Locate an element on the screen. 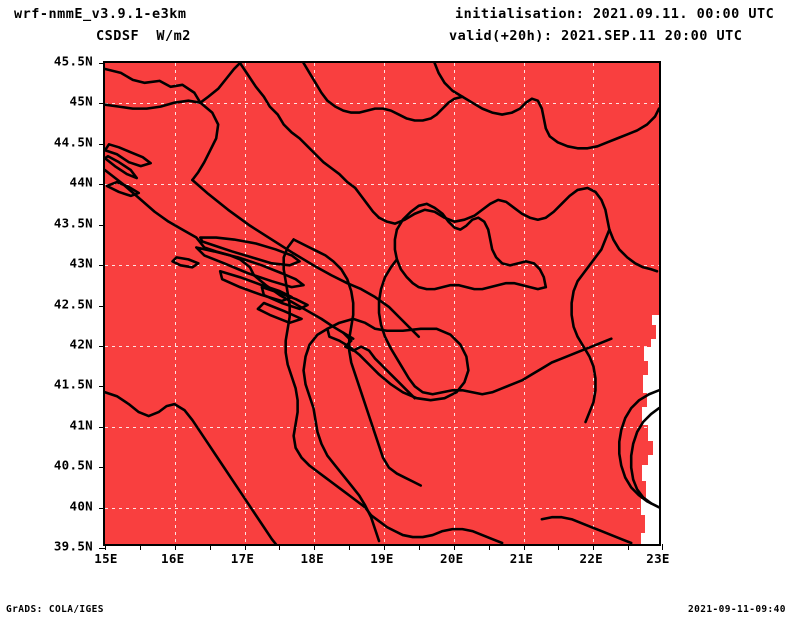 This screenshot has height=618, width=800. y-tick-label: 41.5N is located at coordinates (73, 384).